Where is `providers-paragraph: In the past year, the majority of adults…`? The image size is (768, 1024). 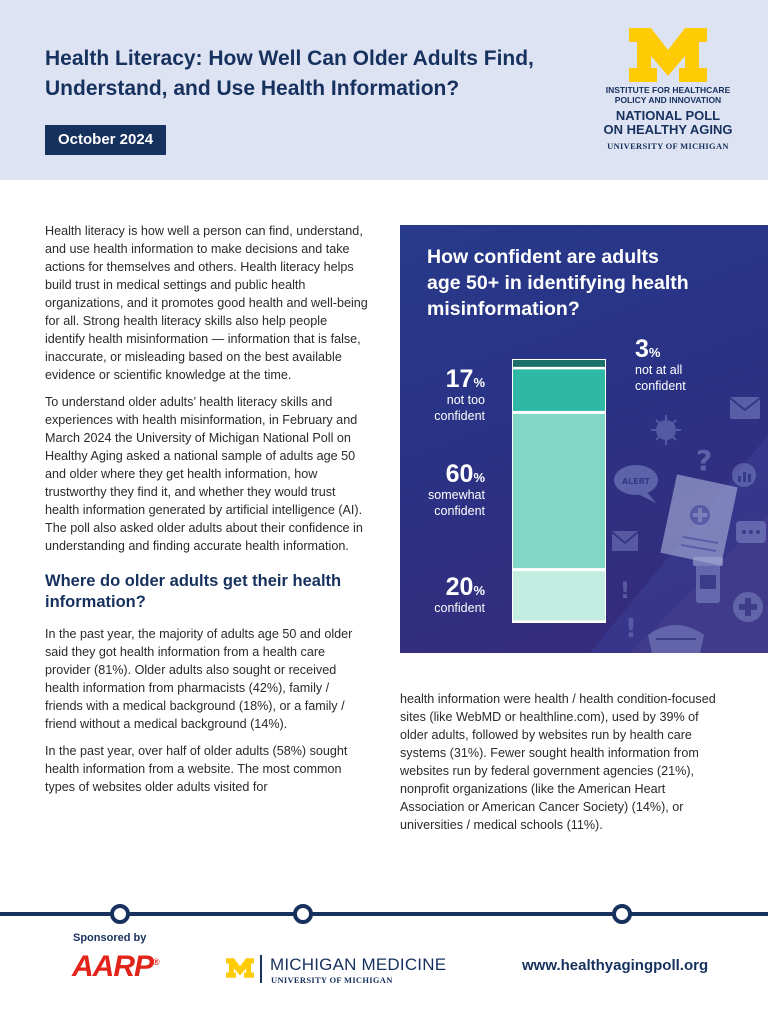 providers-paragraph: In the past year, the majority of adults… is located at coordinates (199, 679).